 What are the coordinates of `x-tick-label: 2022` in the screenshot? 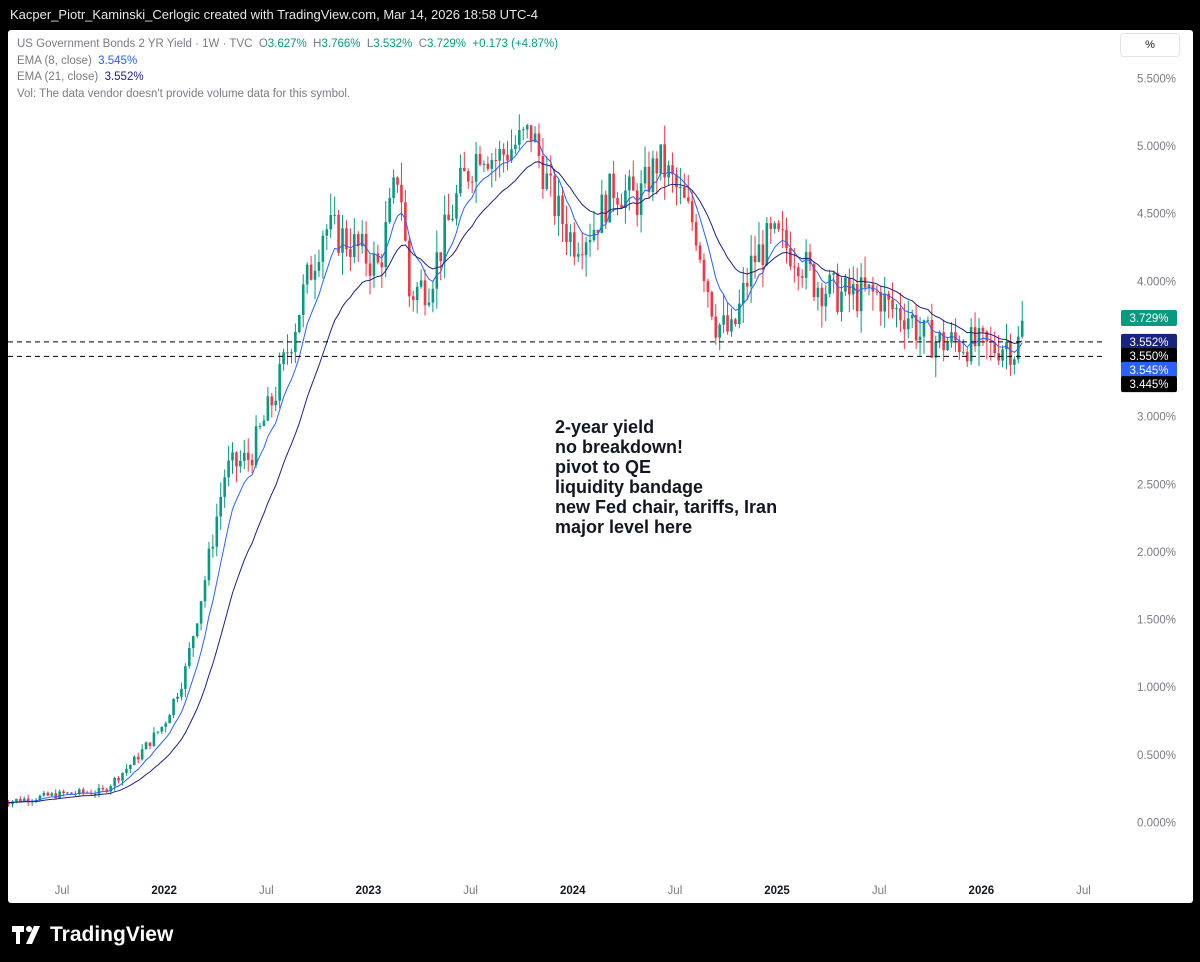 It's located at (164, 891).